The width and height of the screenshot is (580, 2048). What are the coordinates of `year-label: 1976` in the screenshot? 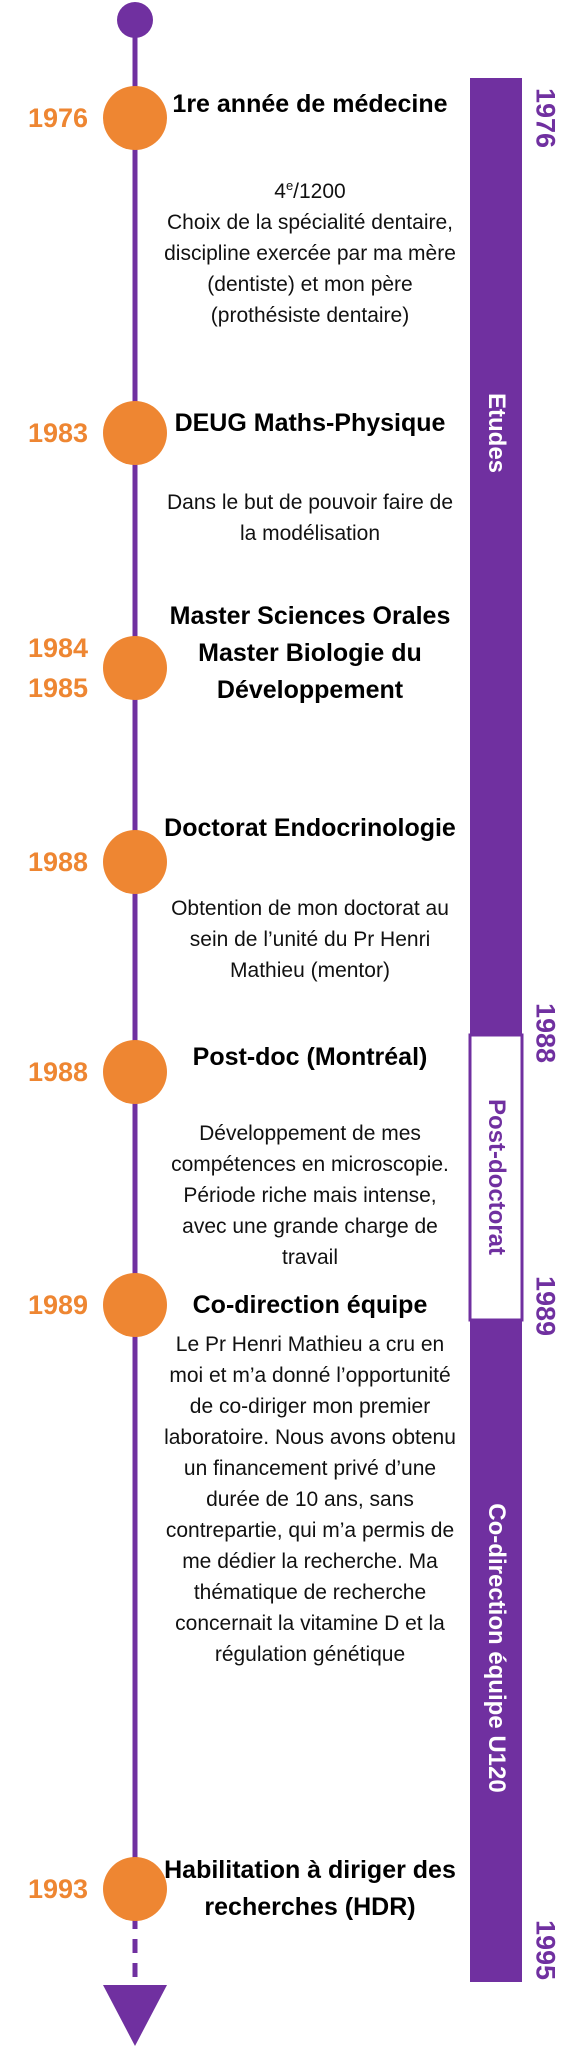 It's located at (58, 118).